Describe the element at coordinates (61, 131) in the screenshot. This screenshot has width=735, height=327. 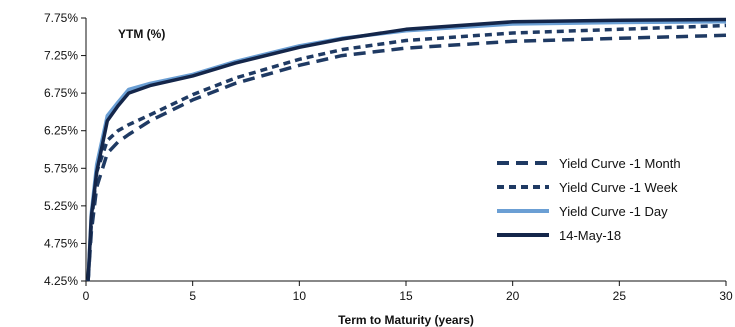
I see `y-tick-label: 6.25%` at that location.